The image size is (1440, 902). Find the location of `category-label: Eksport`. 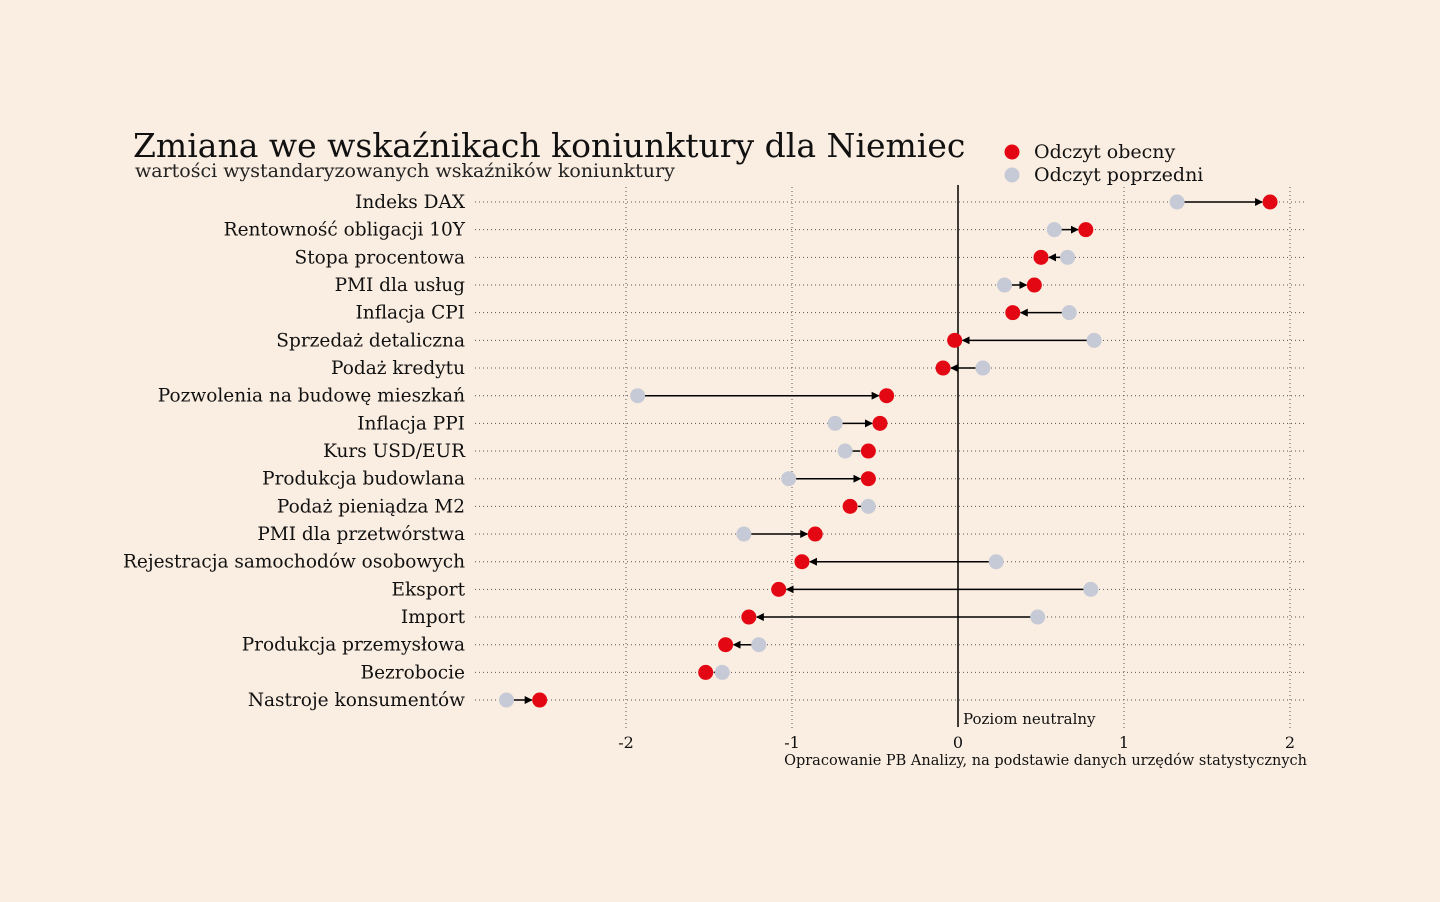

category-label: Eksport is located at coordinates (429, 589).